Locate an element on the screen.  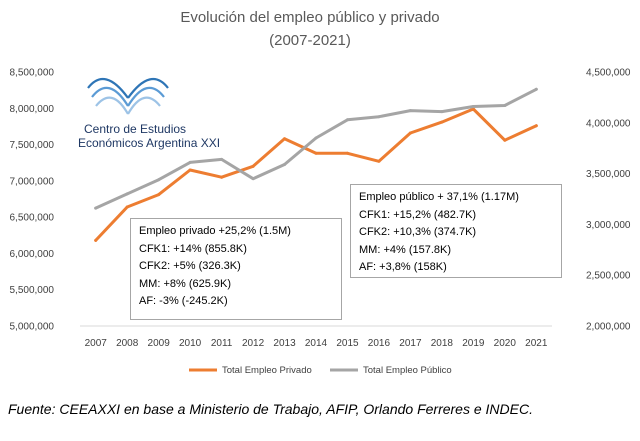
annotation-privado-line: CFK1: +14% (855.8K) is located at coordinates (193, 248).